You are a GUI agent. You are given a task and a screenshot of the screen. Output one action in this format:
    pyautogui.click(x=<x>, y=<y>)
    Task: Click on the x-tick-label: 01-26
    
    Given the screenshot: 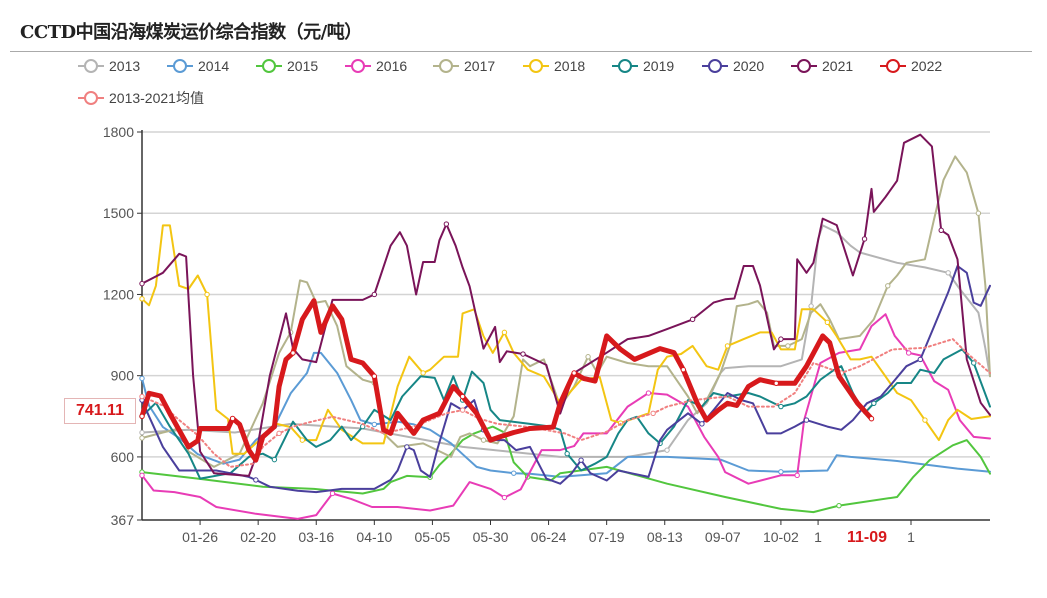 What is the action you would take?
    pyautogui.click(x=200, y=537)
    